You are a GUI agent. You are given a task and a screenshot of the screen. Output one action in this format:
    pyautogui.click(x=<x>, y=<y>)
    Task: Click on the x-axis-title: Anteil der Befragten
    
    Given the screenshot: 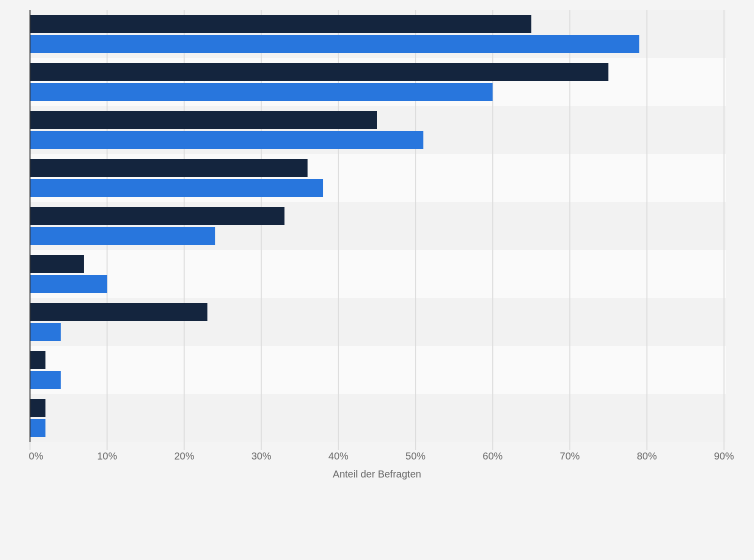 What is the action you would take?
    pyautogui.click(x=377, y=475)
    